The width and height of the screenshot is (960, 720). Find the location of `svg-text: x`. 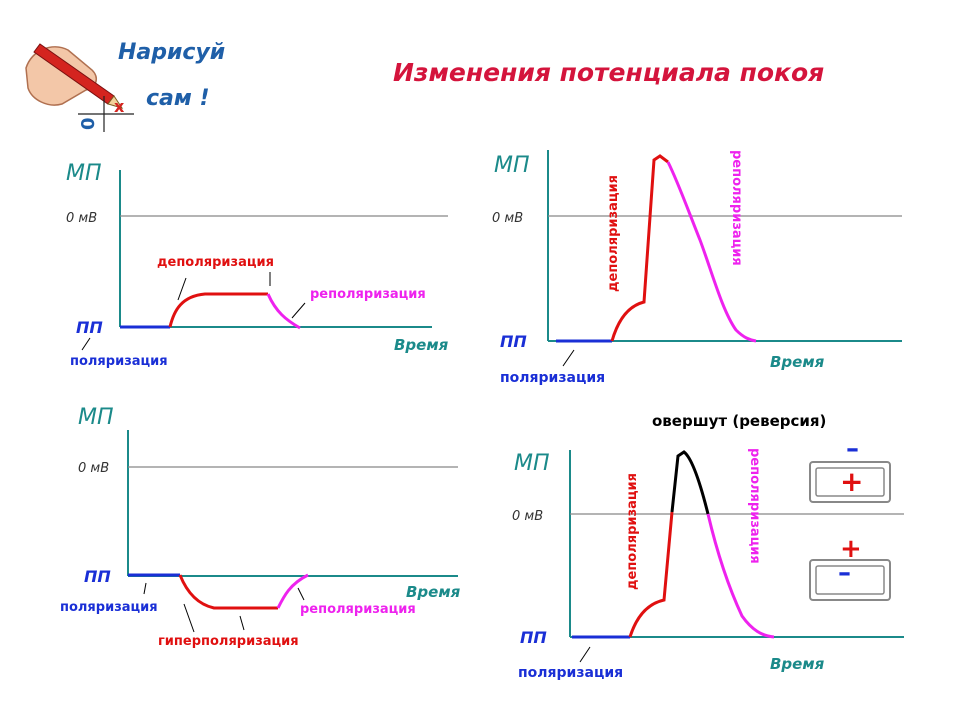

svg-text: x is located at coordinates (119, 106).